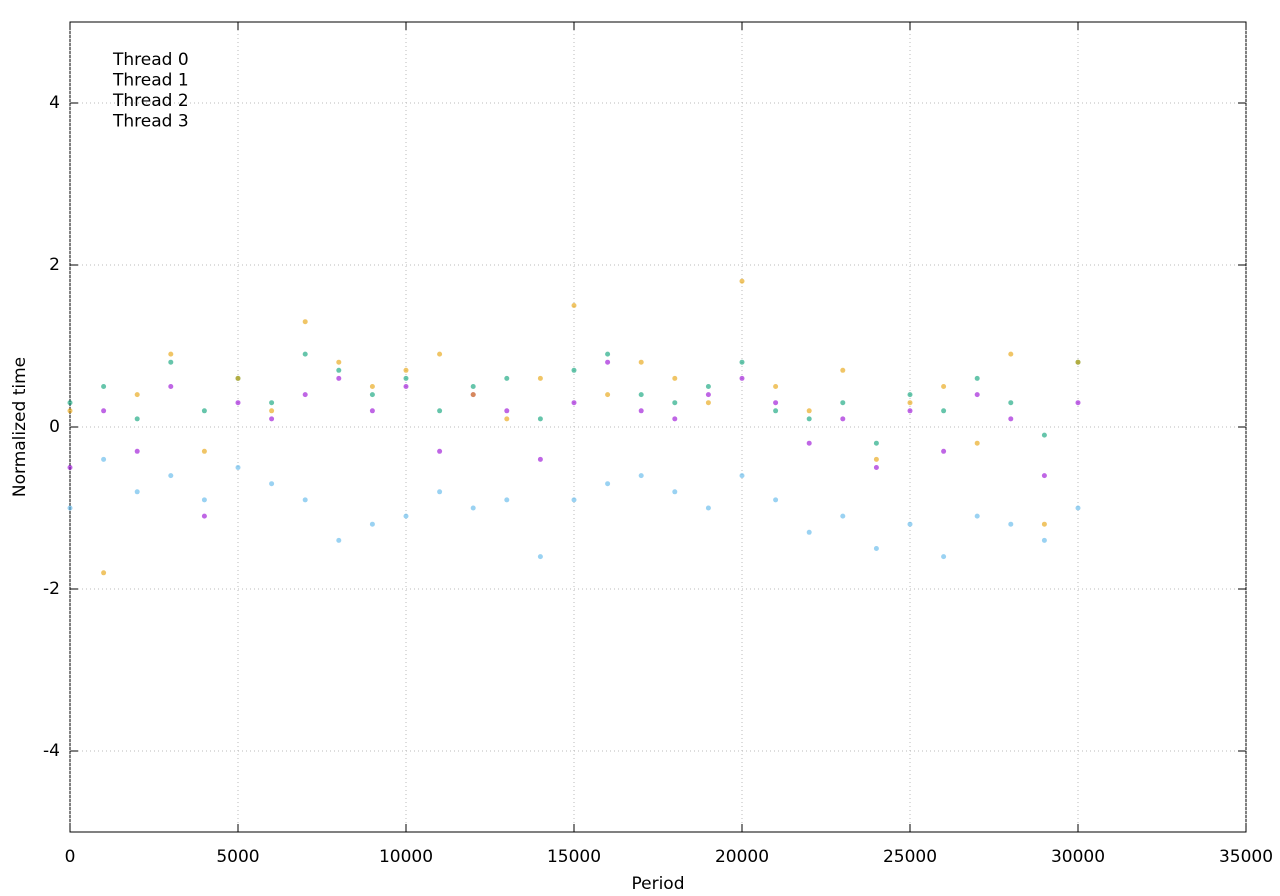 The image size is (1280, 896). What do you see at coordinates (54, 427) in the screenshot?
I see `y-tick-label: 0` at bounding box center [54, 427].